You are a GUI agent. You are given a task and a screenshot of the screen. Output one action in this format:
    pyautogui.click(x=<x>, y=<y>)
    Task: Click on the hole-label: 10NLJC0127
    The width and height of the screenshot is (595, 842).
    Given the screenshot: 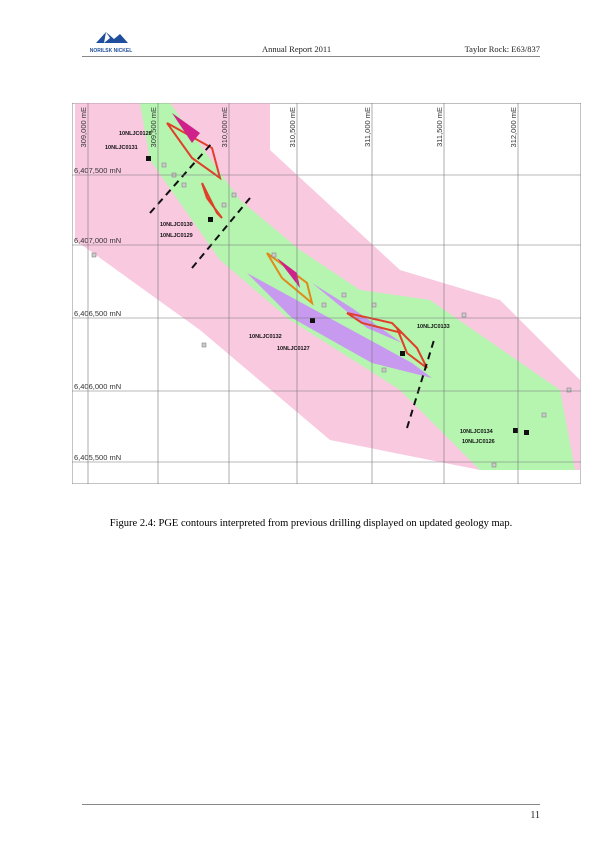 What is the action you would take?
    pyautogui.click(x=293, y=349)
    